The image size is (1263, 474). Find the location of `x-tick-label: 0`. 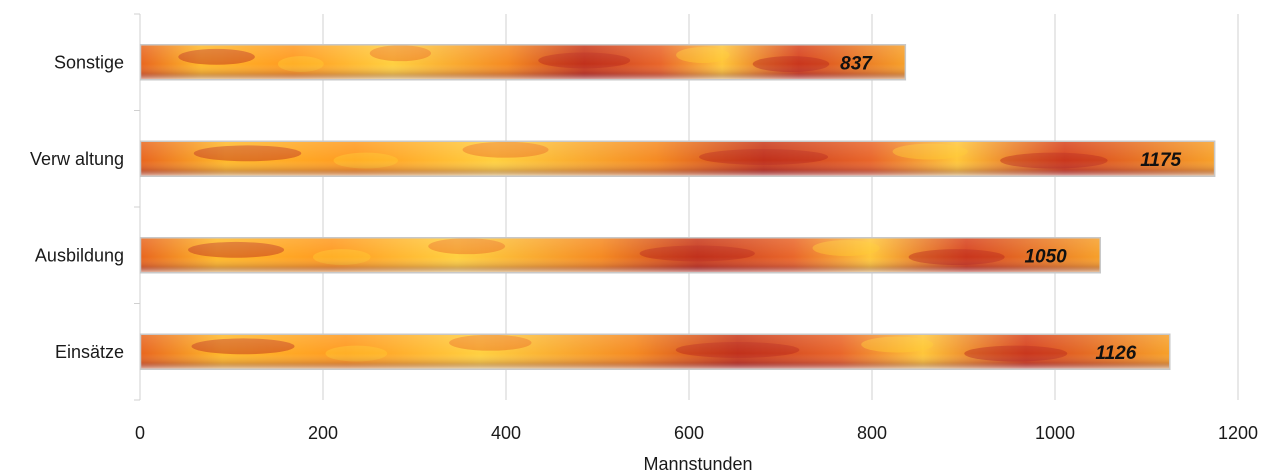

x-tick-label: 0 is located at coordinates (140, 433).